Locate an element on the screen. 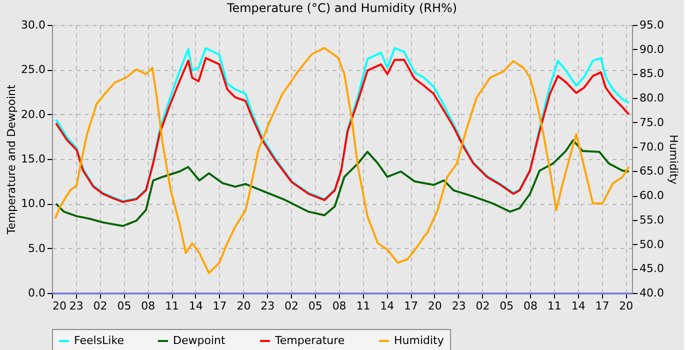 The height and width of the screenshot is (350, 700). y2-tick-label: 65.0 is located at coordinates (652, 171).